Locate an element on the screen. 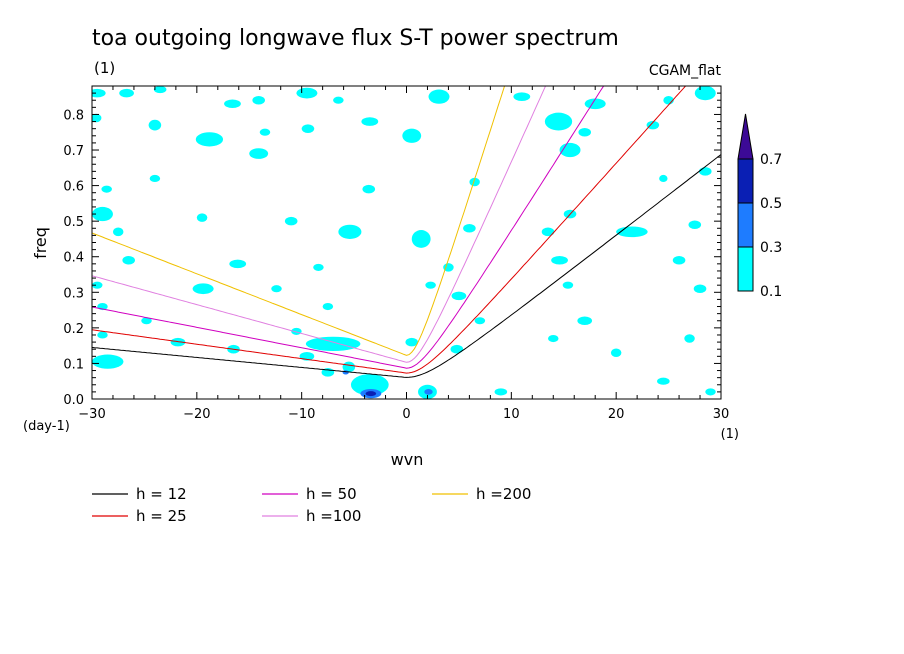 The height and width of the screenshot is (654, 904). legend-label: h = 12 is located at coordinates (161, 494).